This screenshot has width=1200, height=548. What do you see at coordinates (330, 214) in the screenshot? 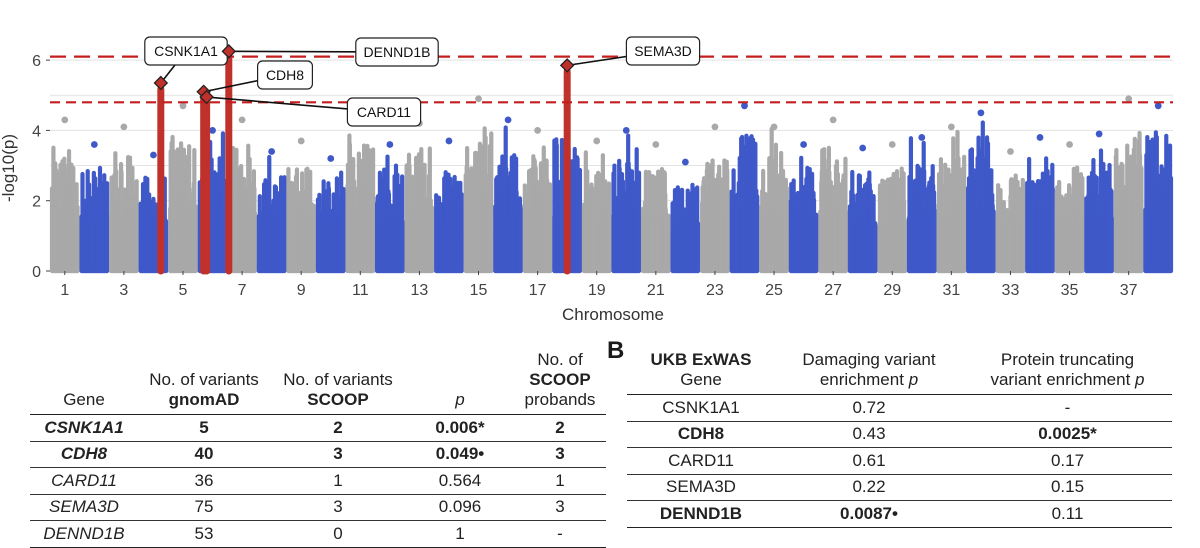
I see `chromosome-10-points` at bounding box center [330, 214].